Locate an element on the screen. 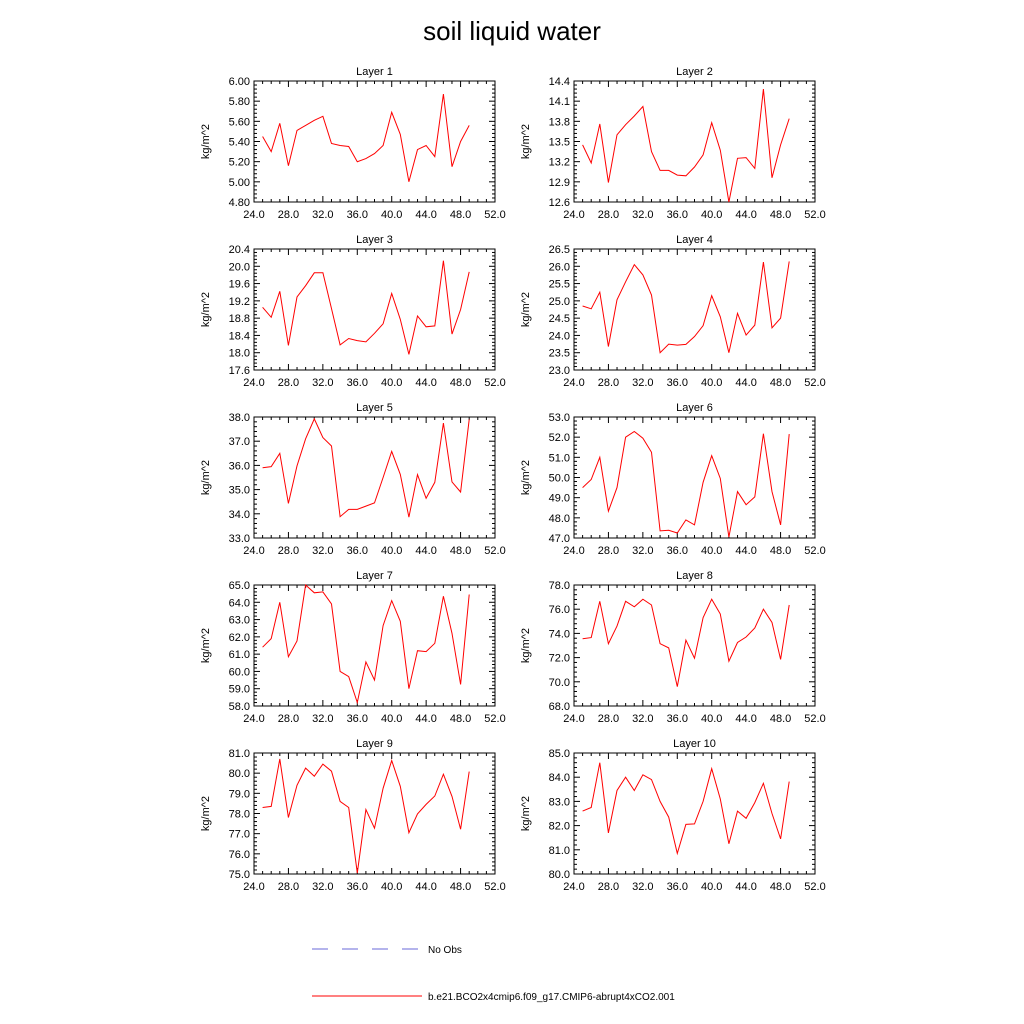 The image size is (1024, 1024). y-tick-label: 19.2 is located at coordinates (239, 302).